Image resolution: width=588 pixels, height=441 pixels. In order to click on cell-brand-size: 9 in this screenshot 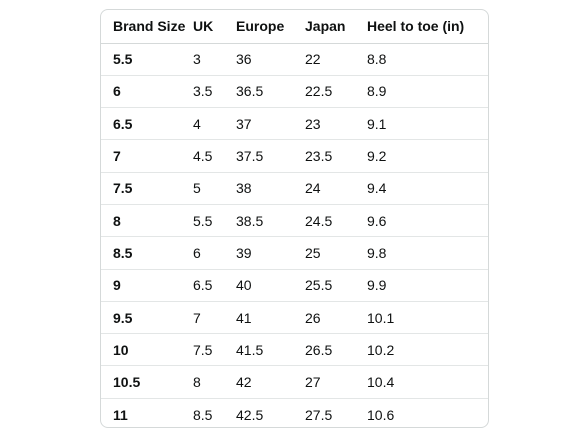, I will do `click(117, 285)`.